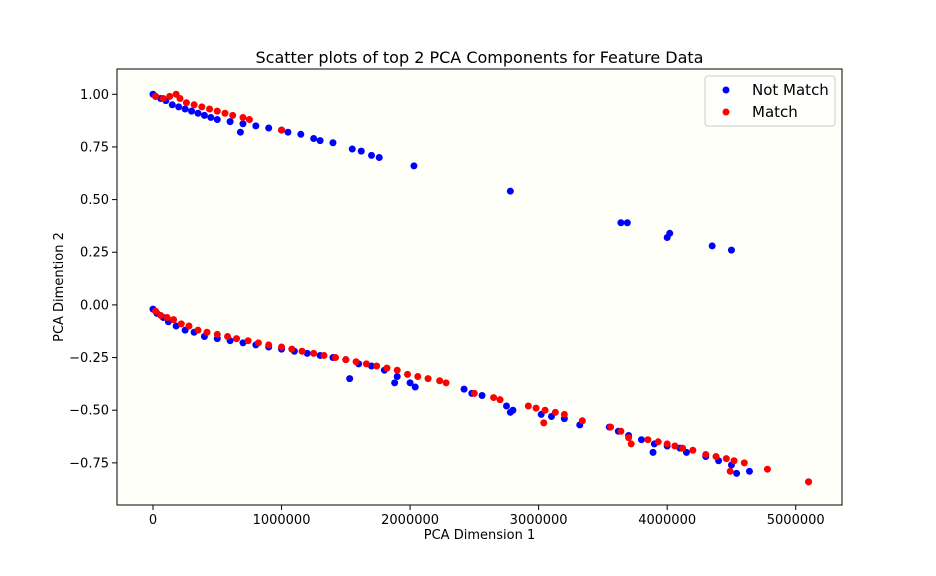 This screenshot has height=576, width=936. What do you see at coordinates (153, 520) in the screenshot?
I see `x-tick-label: 0` at bounding box center [153, 520].